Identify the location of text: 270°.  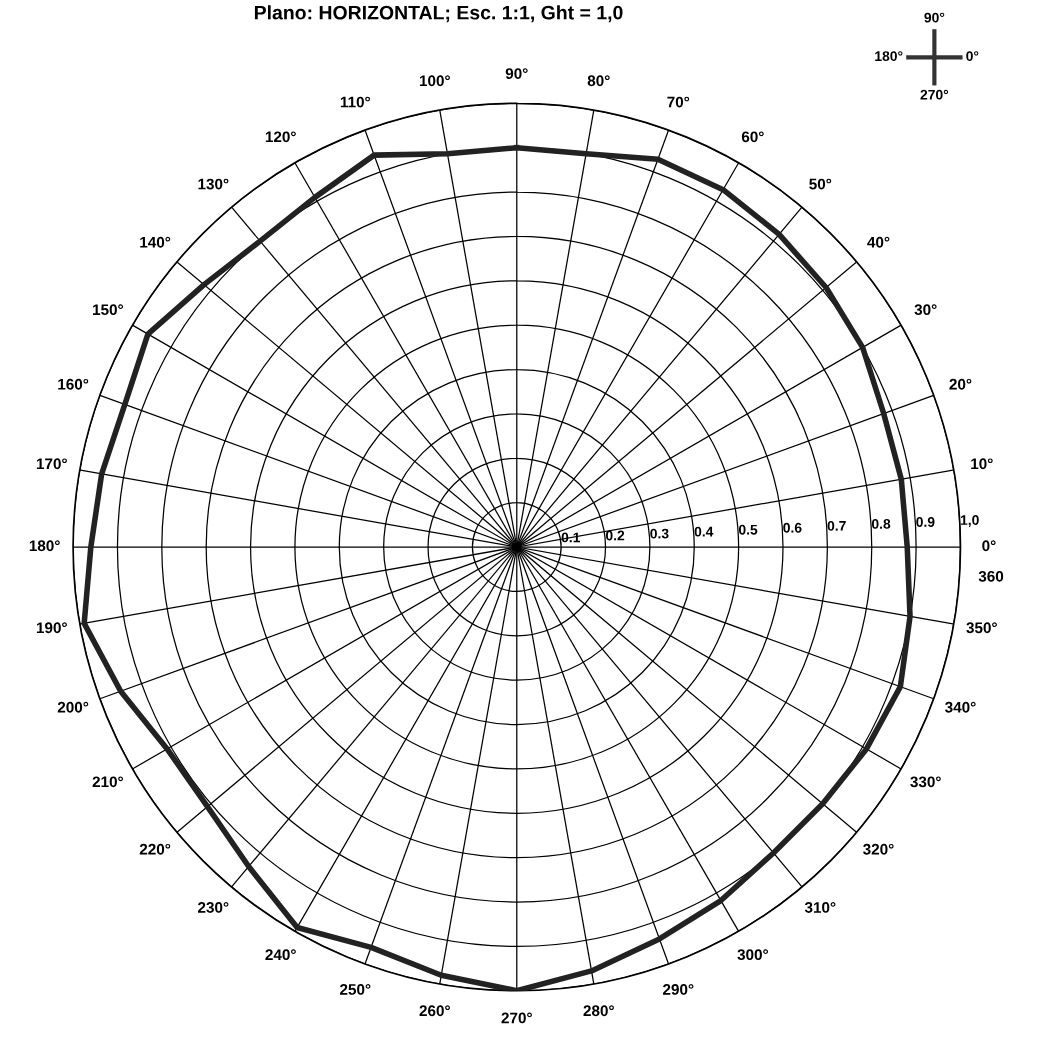
(934, 94).